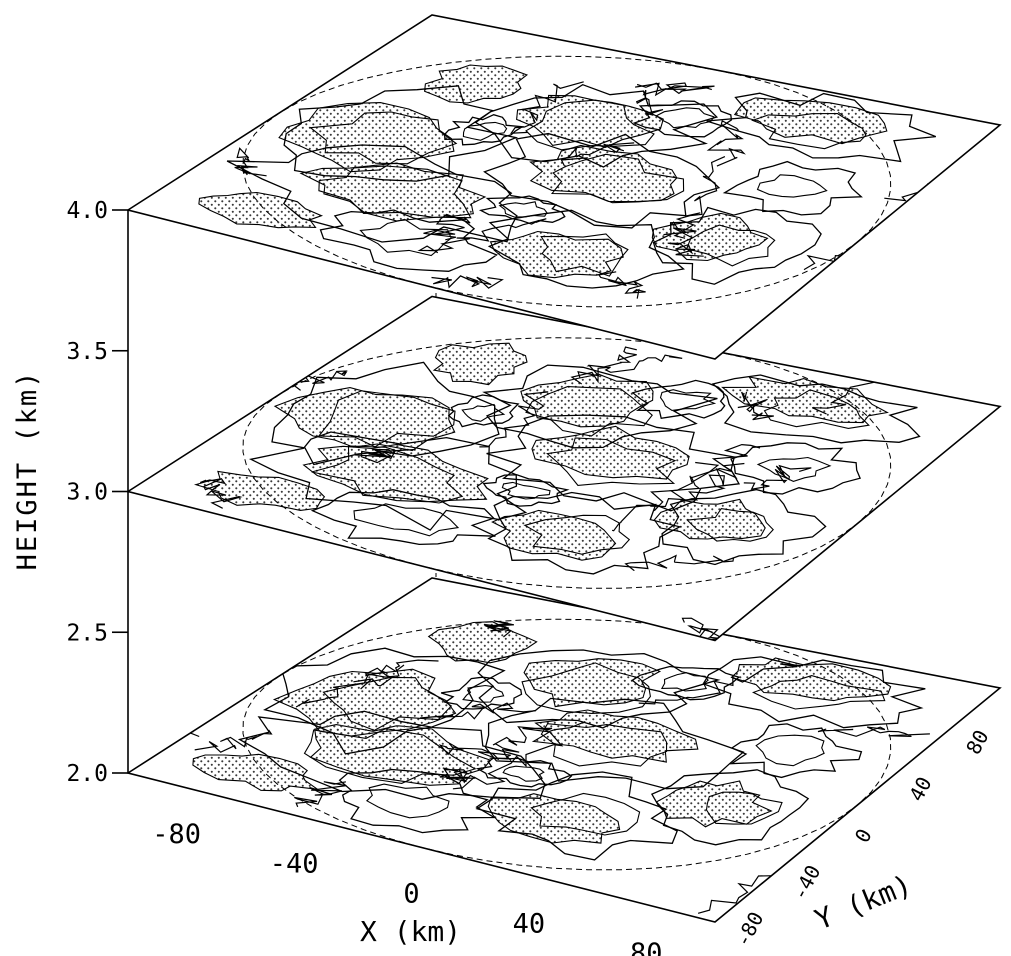 The width and height of the screenshot is (1011, 956). Describe the element at coordinates (87, 774) in the screenshot. I see `height-tick-label: 2.0` at that location.